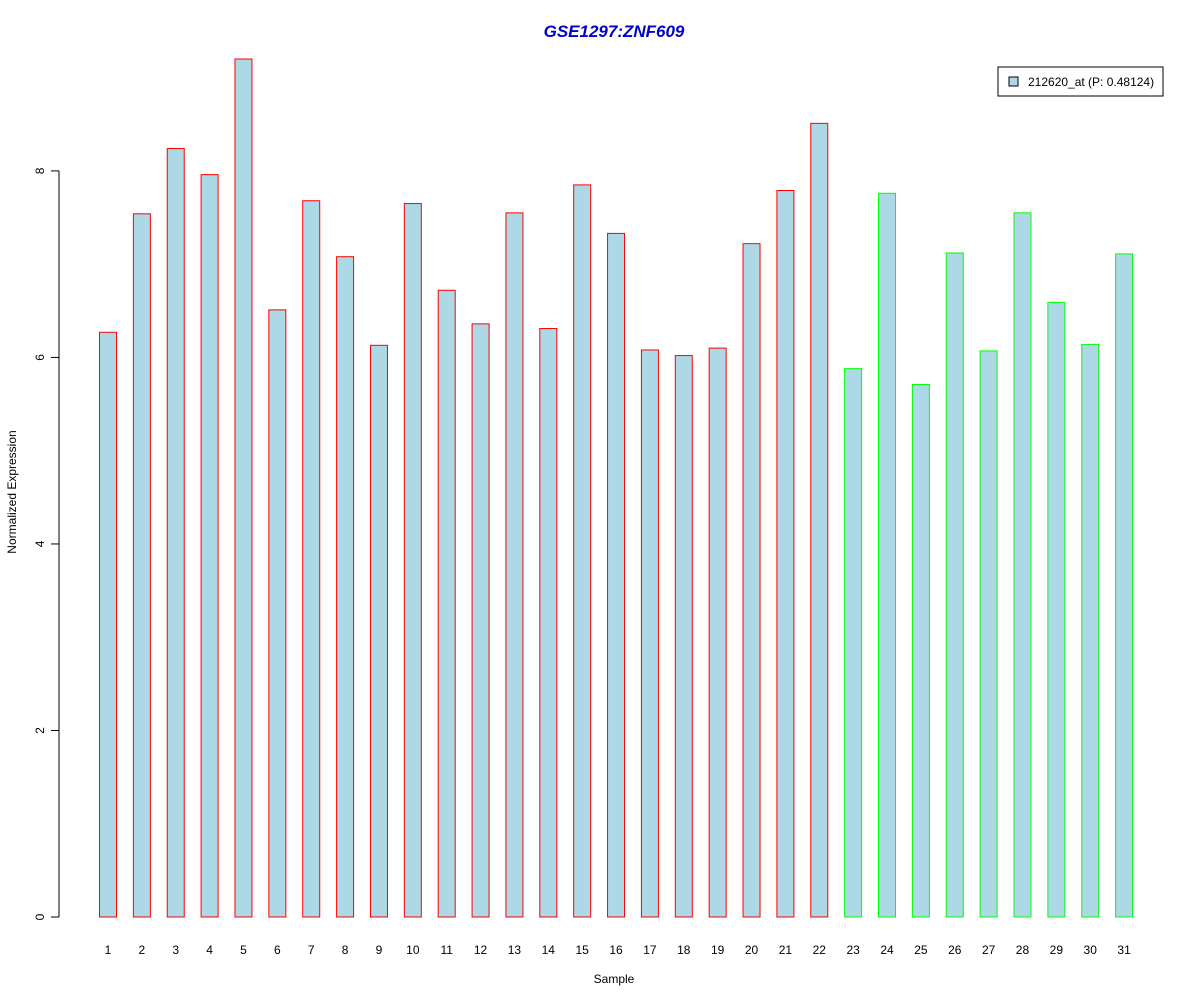 Image resolution: width=1200 pixels, height=1000 pixels. I want to click on x-tick-label: 1, so click(108, 950).